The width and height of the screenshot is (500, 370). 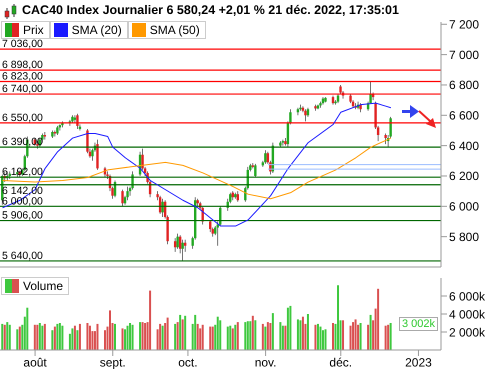 I want to click on chart-title: CAC40 Index Journalier 6 580,24 +2,01 % 21 déc. 2022, 17:35:01, so click(x=210, y=10).